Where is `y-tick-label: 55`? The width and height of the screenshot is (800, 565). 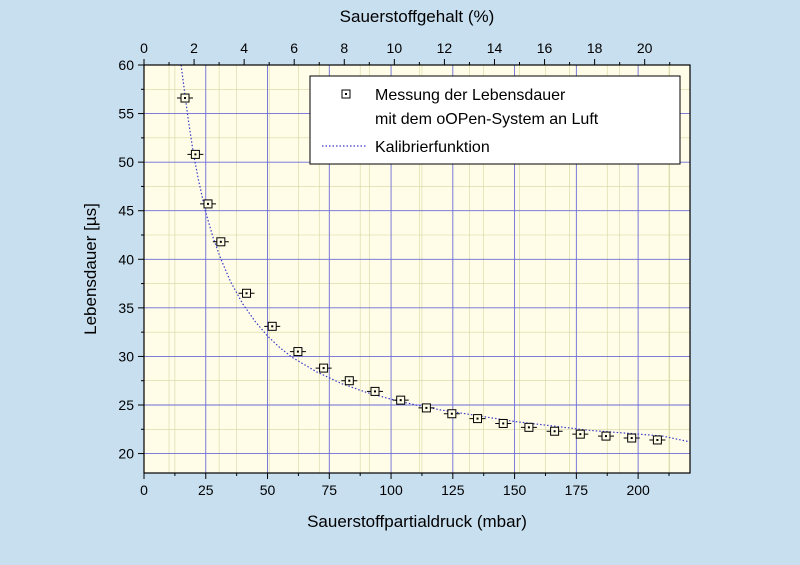
y-tick-label: 55 is located at coordinates (126, 114).